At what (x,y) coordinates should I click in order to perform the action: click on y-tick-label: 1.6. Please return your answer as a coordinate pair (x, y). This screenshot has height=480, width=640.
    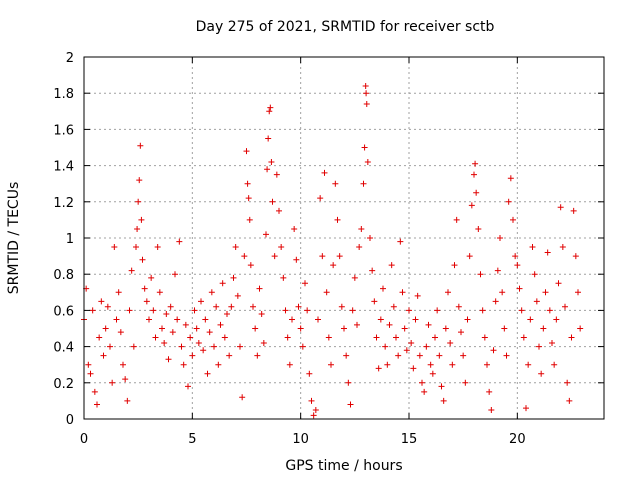
    Looking at the image, I should click on (63, 130).